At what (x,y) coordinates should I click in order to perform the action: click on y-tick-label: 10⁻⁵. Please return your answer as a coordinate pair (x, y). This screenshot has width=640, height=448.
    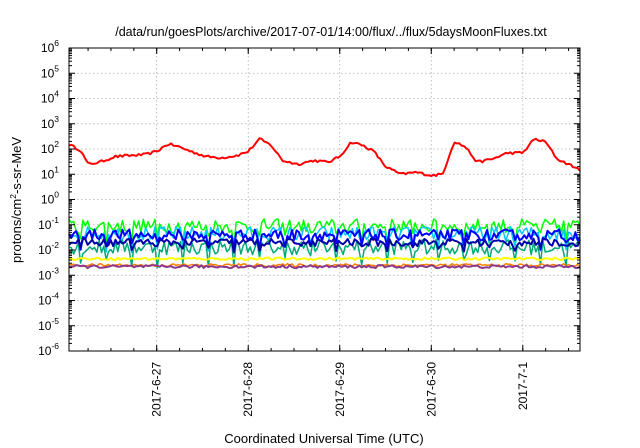
    Looking at the image, I should click on (48, 324).